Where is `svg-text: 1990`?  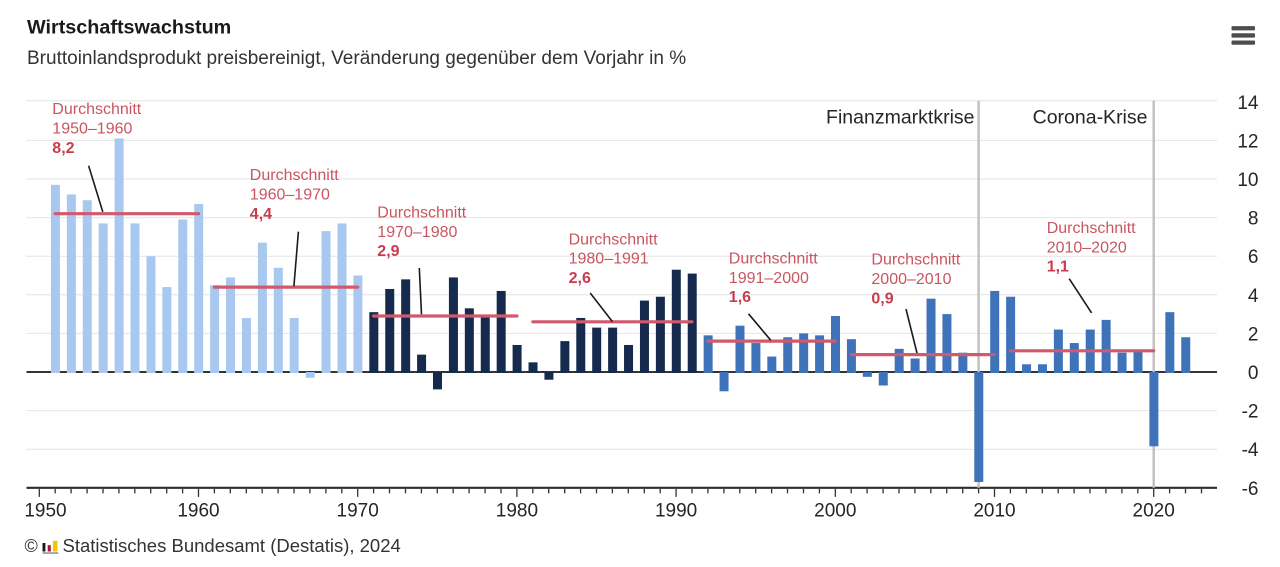
svg-text: 1990 is located at coordinates (676, 511).